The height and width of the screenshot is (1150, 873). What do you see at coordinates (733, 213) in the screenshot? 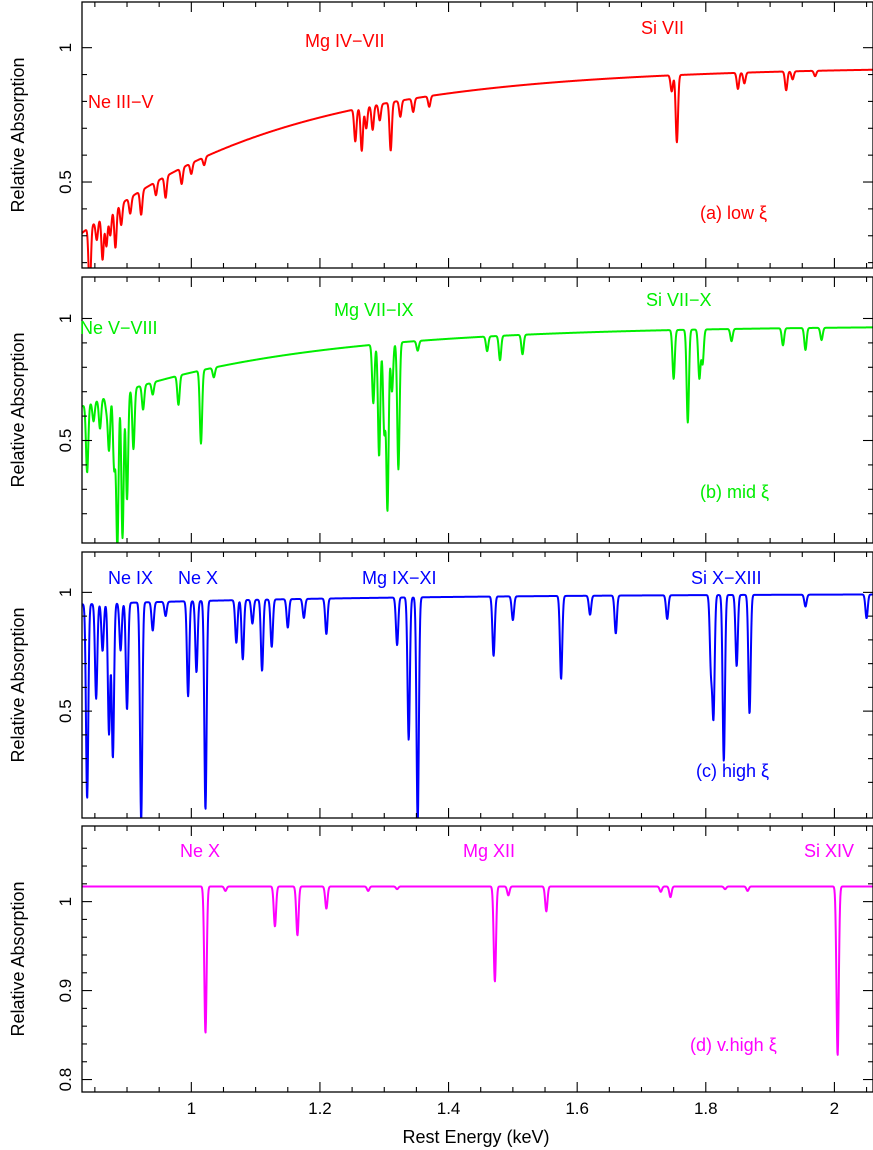
I see `panel-label: (a) low ξ` at bounding box center [733, 213].